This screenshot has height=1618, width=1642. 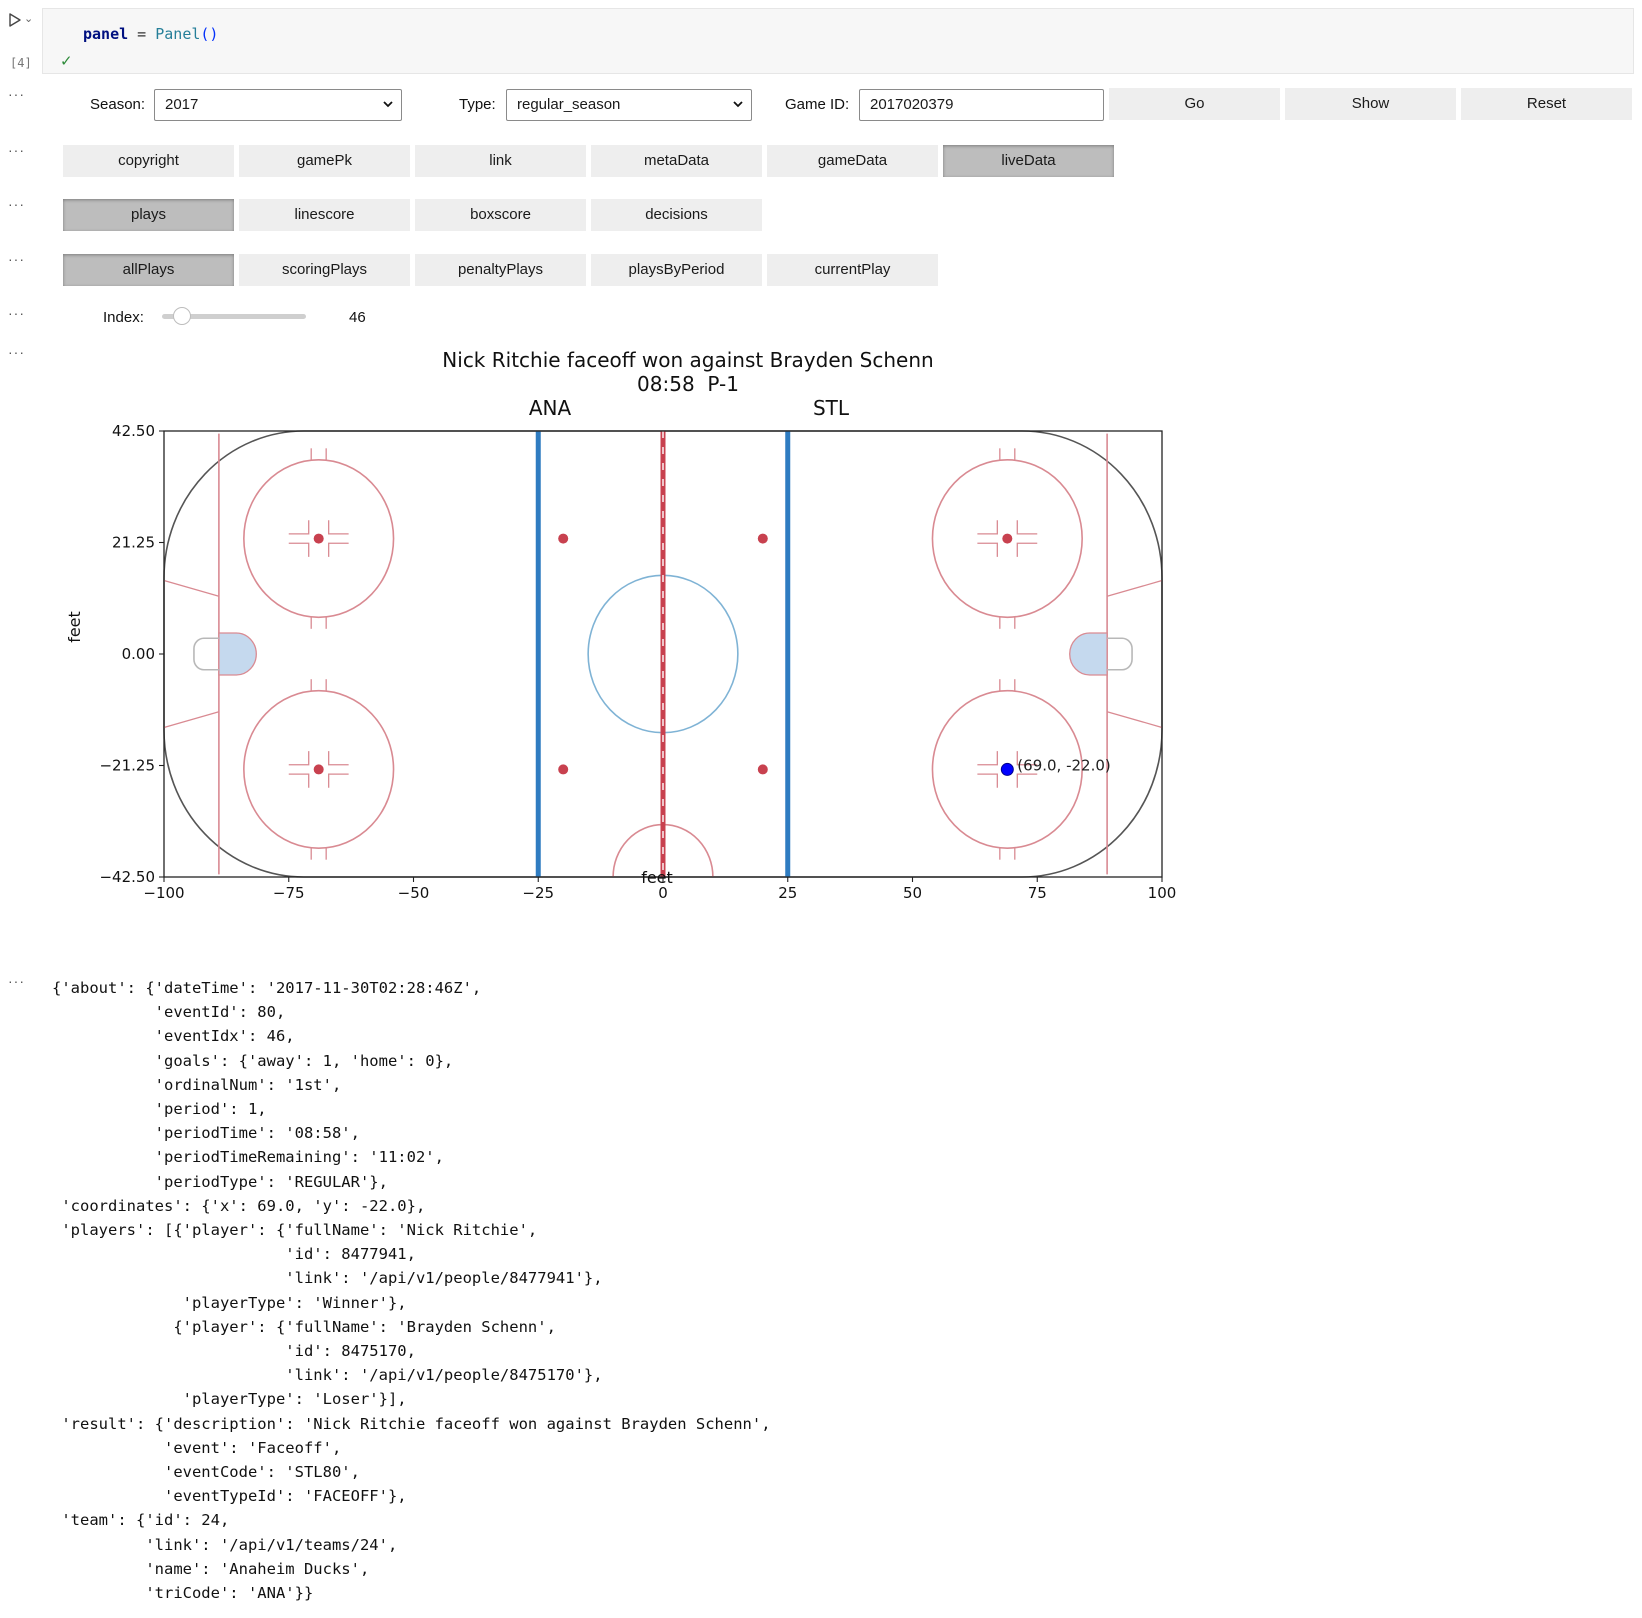 I want to click on toggle-metadata: metaData, so click(x=676, y=161).